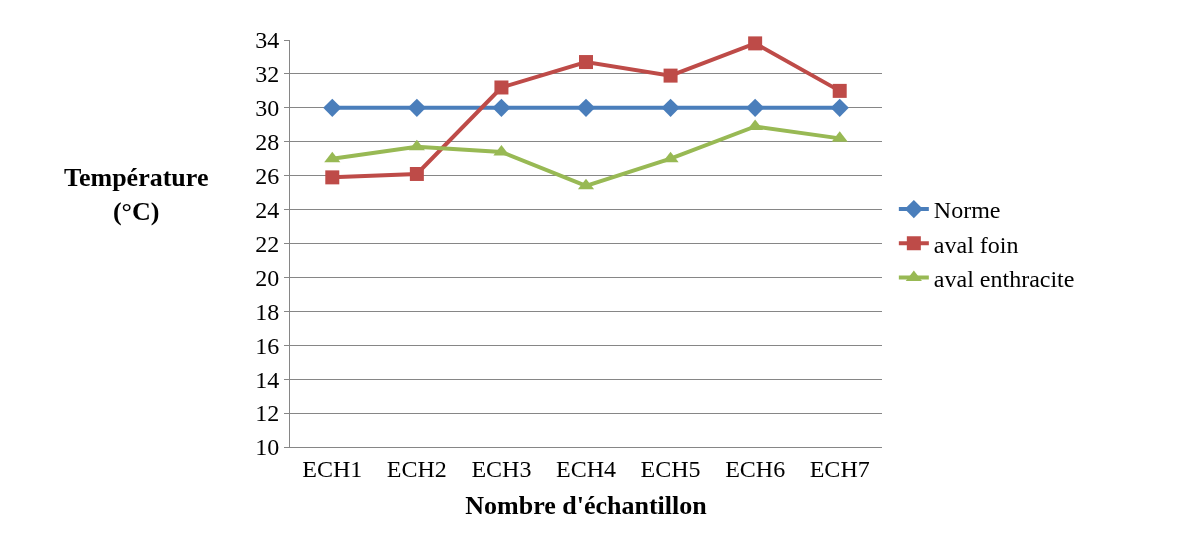 This screenshot has width=1187, height=557. I want to click on y-tick-label: 24, so click(267, 209).